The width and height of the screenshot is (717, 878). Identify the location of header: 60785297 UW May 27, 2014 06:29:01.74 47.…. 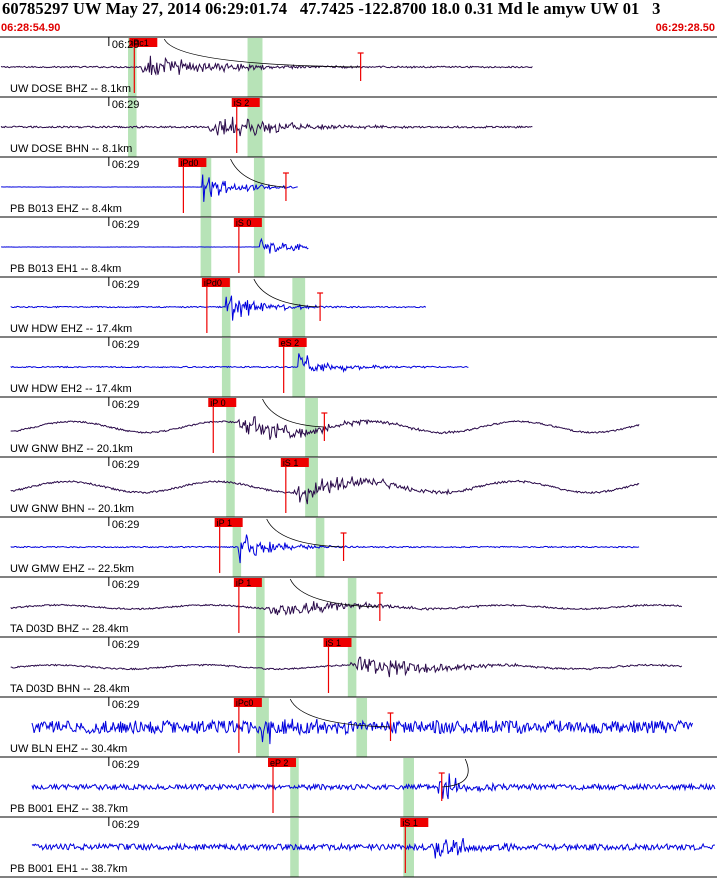
(358, 18).